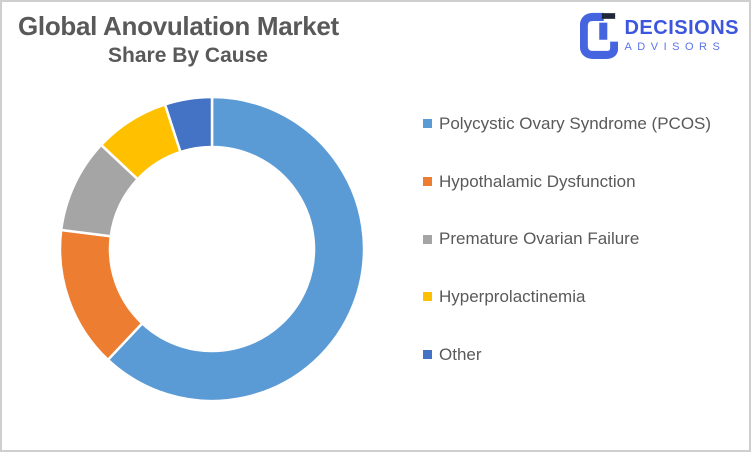  Describe the element at coordinates (537, 181) in the screenshot. I see `legend-label: Hypothalamic Dysfunction` at that location.